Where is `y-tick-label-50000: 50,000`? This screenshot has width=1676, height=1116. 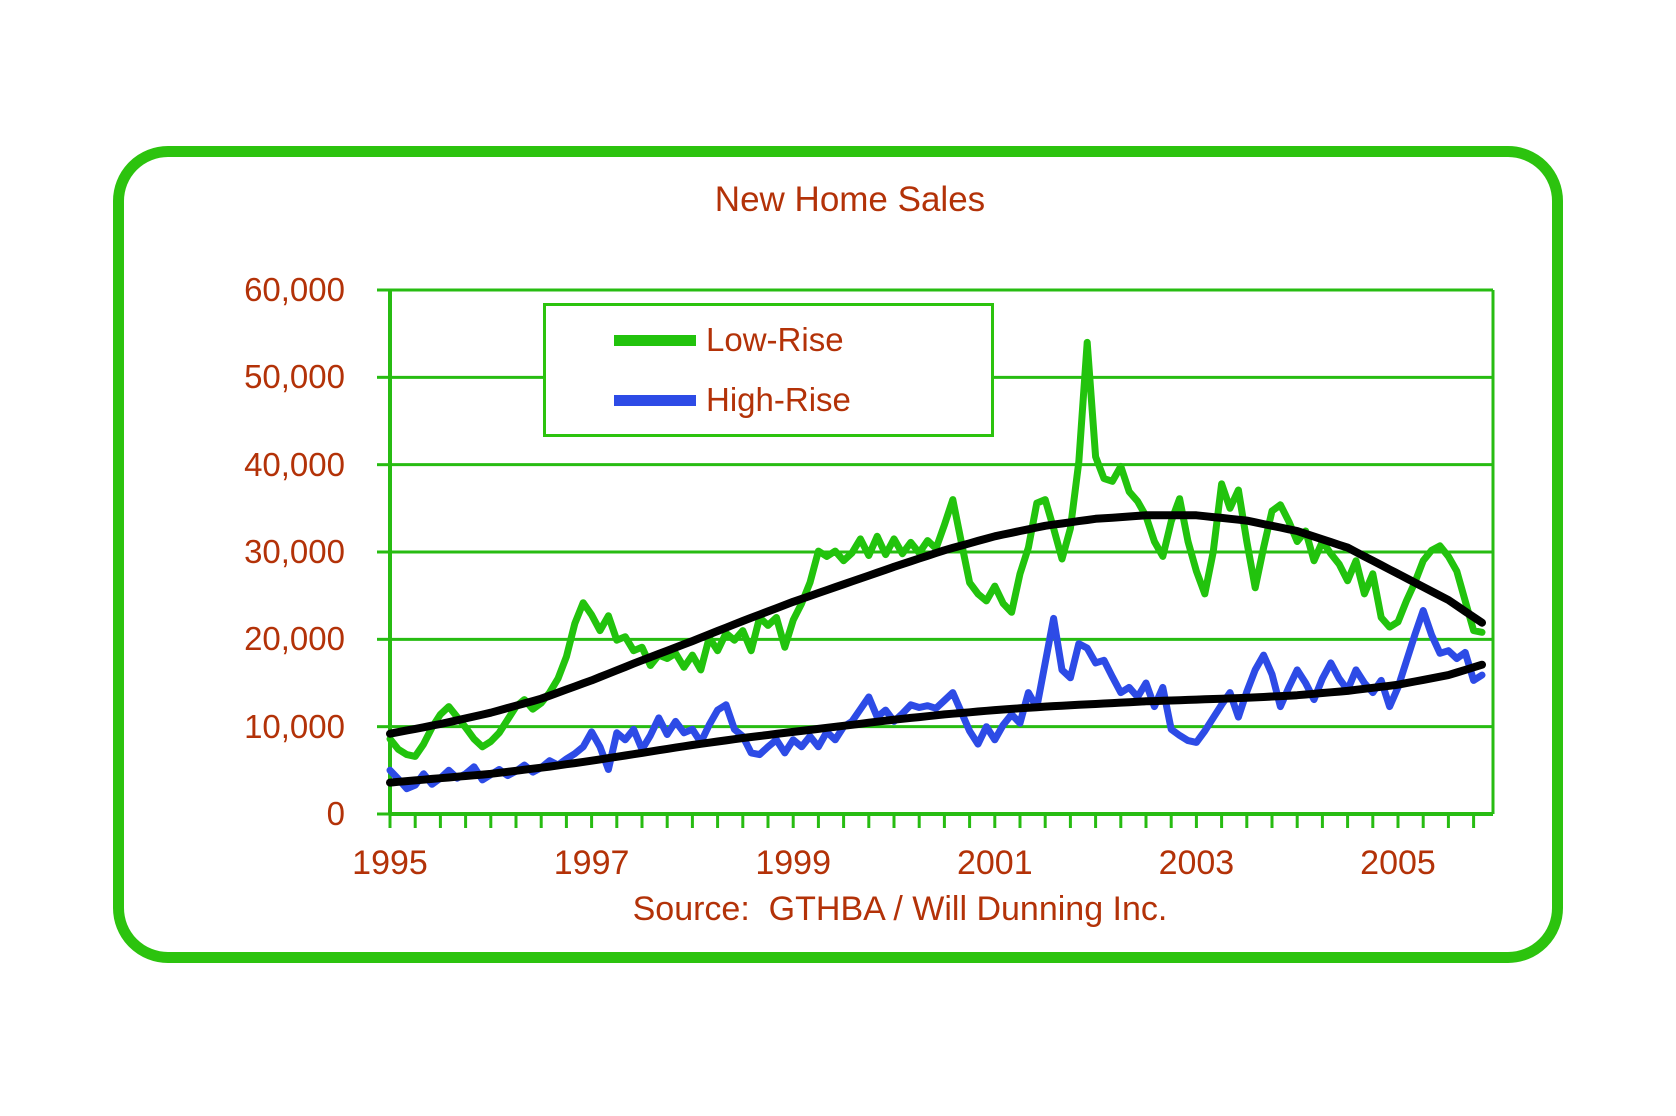
y-tick-label-50000: 50,000 is located at coordinates (294, 377).